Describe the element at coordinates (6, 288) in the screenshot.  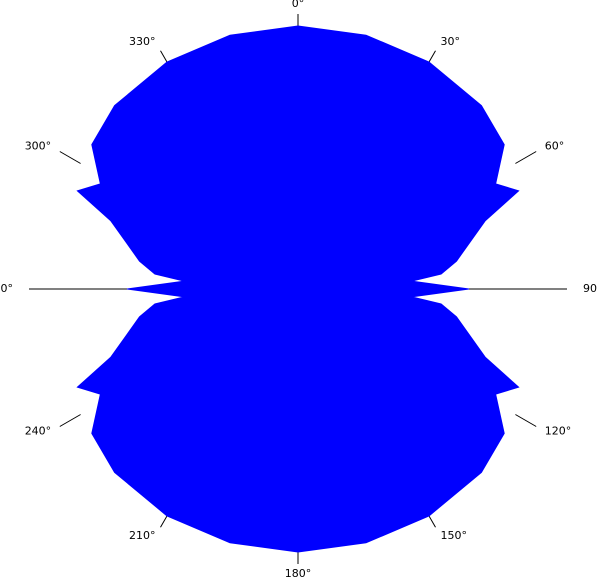
I see `tick-label-270: 270°` at that location.